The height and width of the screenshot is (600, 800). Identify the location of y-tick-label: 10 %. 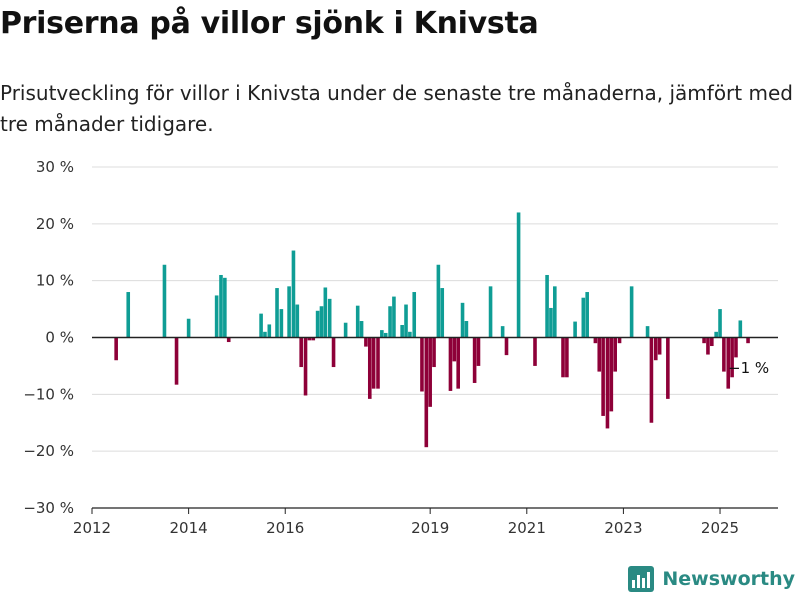
(55, 281).